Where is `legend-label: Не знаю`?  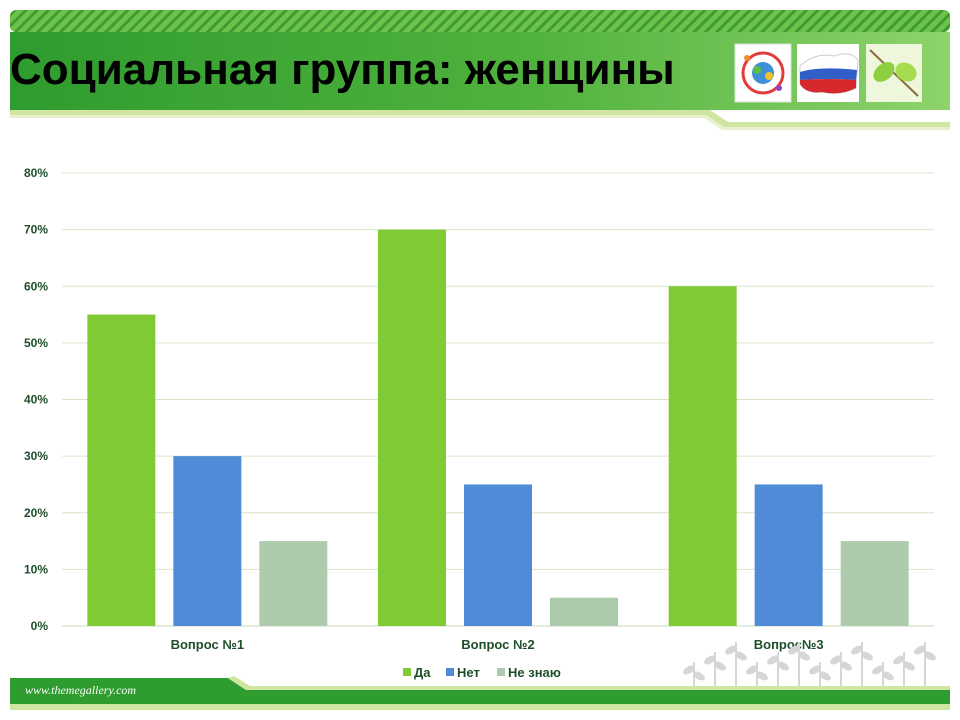
legend-label: Не знаю is located at coordinates (534, 672).